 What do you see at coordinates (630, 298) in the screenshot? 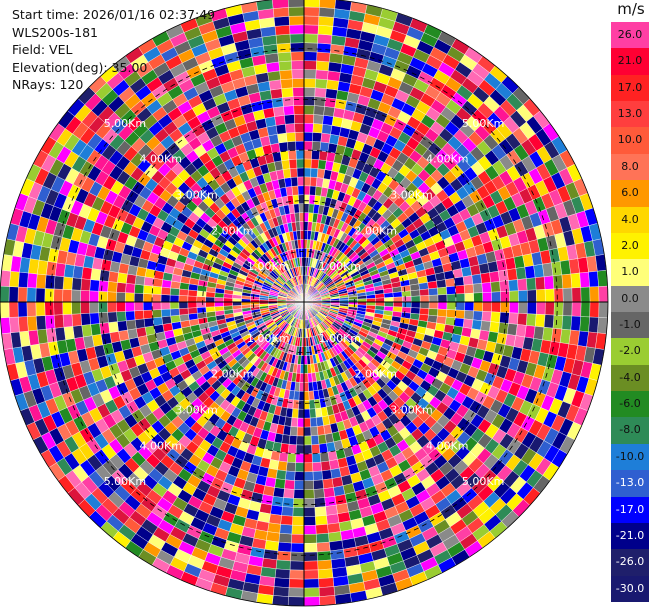
I see `colorbar-level: 0.0` at bounding box center [630, 298].